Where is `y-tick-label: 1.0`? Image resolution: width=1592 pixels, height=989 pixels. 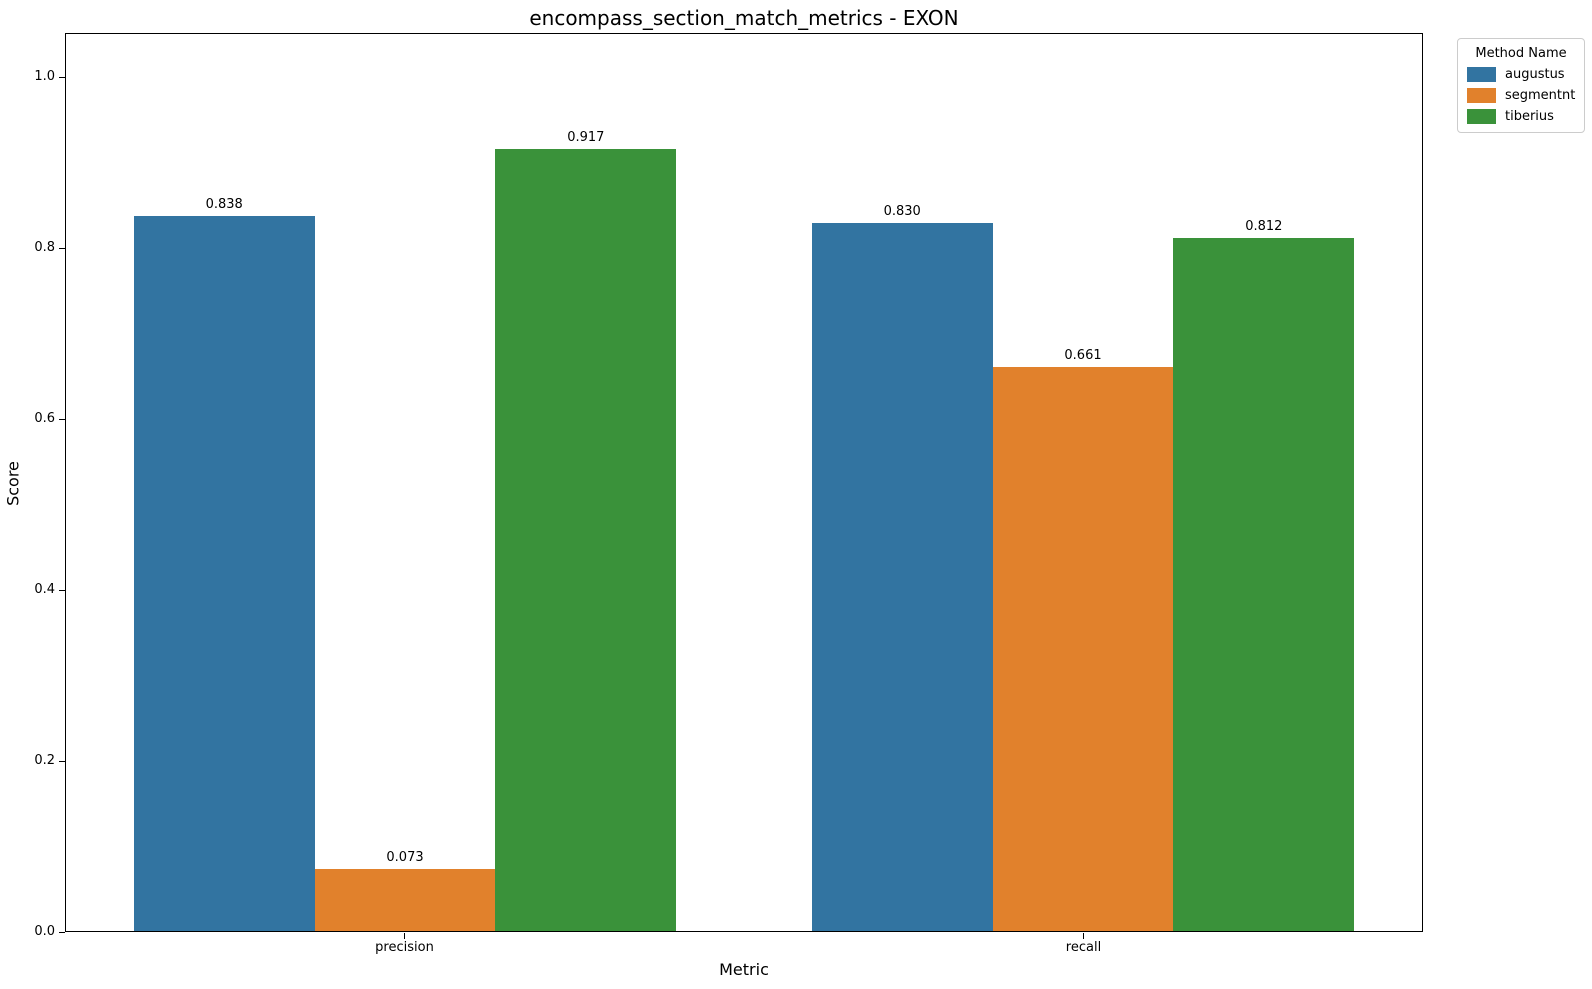 y-tick-label: 1.0 is located at coordinates (44, 77).